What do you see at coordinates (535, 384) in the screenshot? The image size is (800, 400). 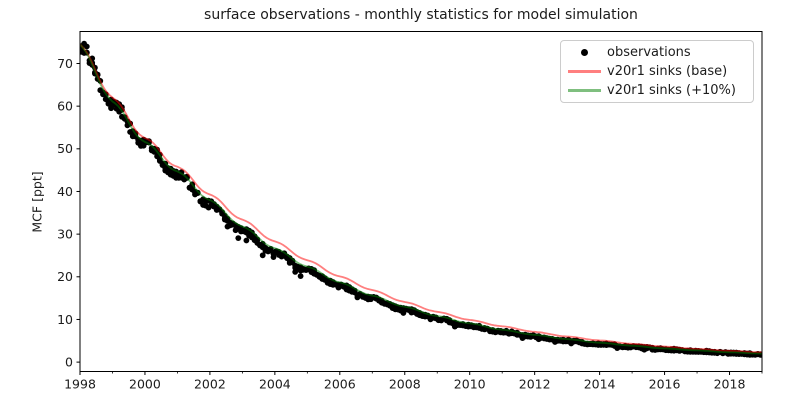 I see `x-tick-label: 2012` at bounding box center [535, 384].